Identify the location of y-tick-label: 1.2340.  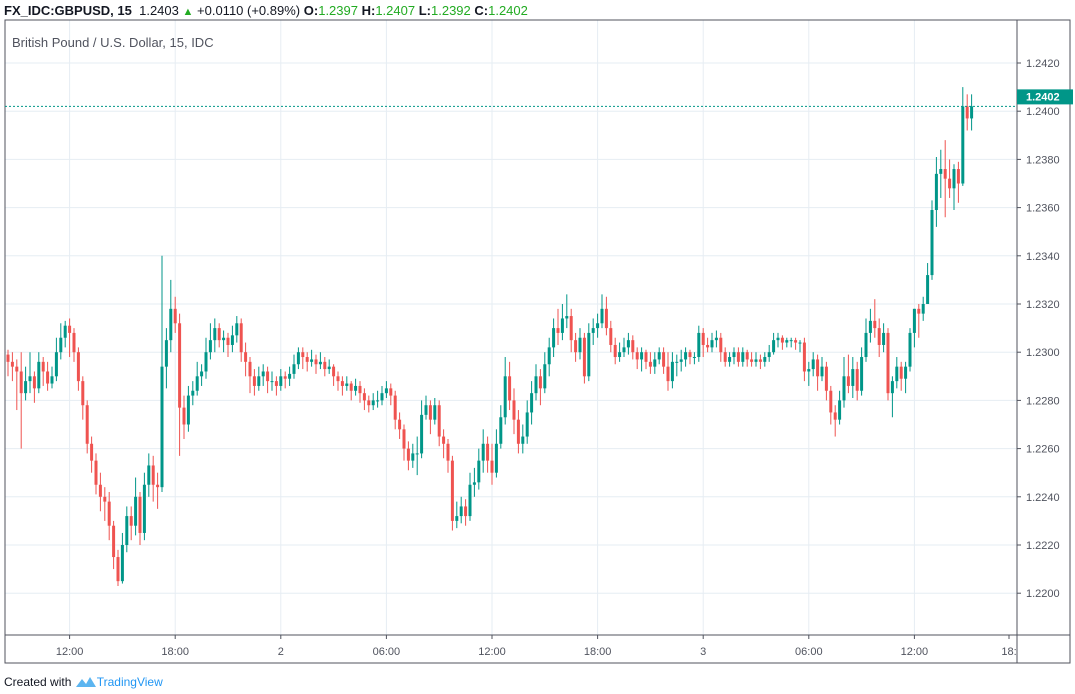
(1043, 257).